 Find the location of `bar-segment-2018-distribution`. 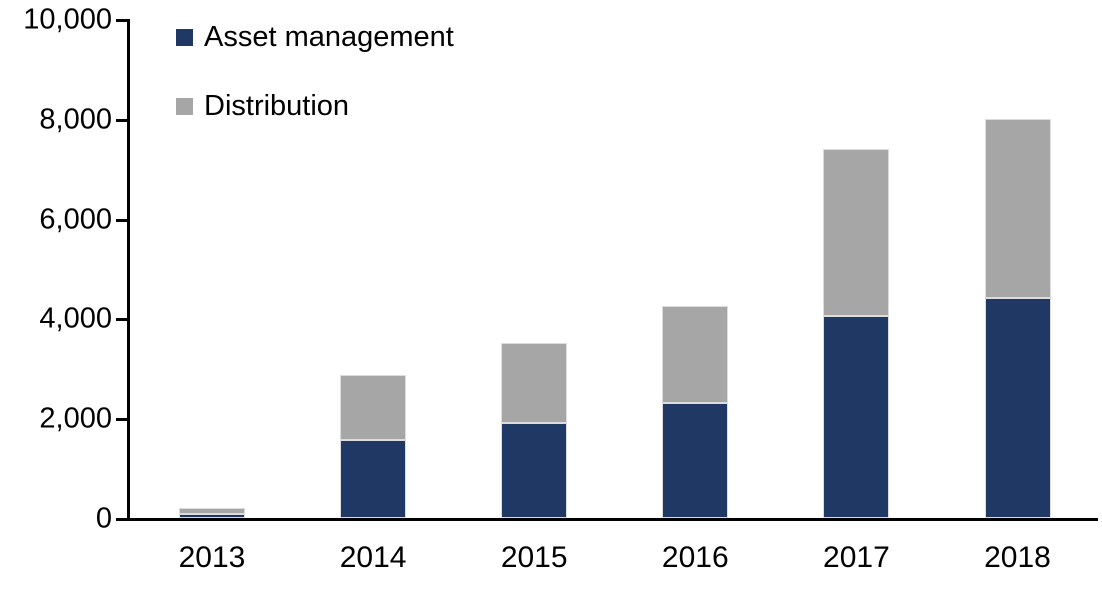

bar-segment-2018-distribution is located at coordinates (1017, 208).